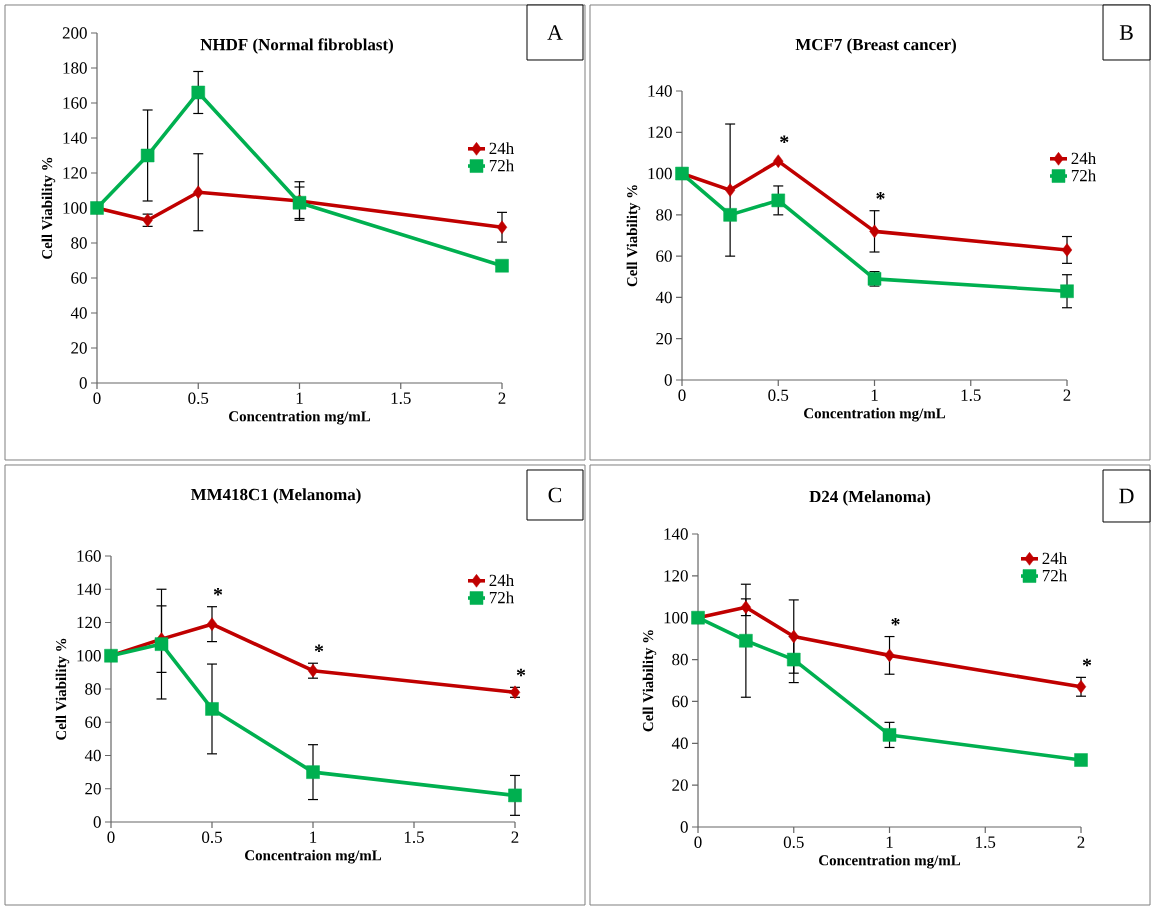  Describe the element at coordinates (555, 32) in the screenshot. I see `text: A` at that location.